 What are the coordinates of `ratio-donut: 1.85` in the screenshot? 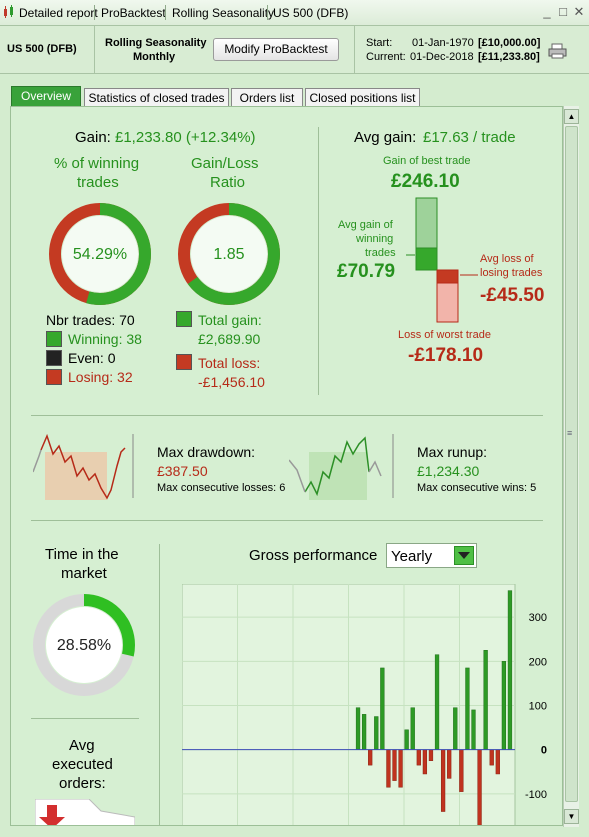 It's located at (229, 254).